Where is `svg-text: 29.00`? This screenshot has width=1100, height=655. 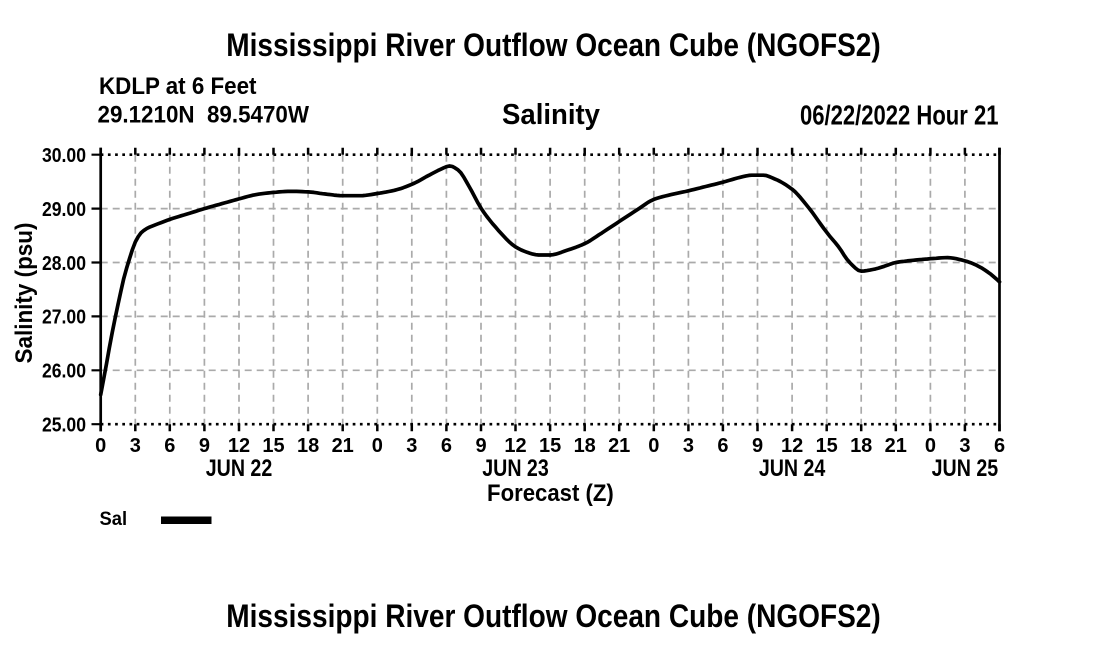
svg-text: 29.00 is located at coordinates (64, 210).